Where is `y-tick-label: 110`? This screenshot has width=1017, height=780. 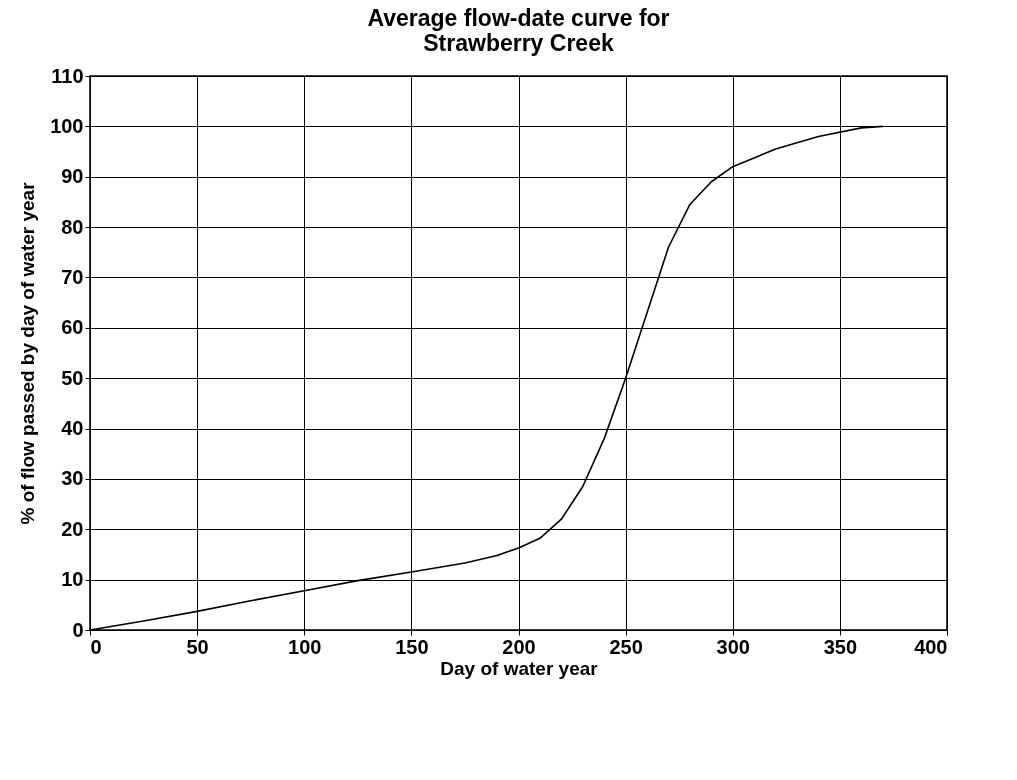 y-tick-label: 110 is located at coordinates (67, 75).